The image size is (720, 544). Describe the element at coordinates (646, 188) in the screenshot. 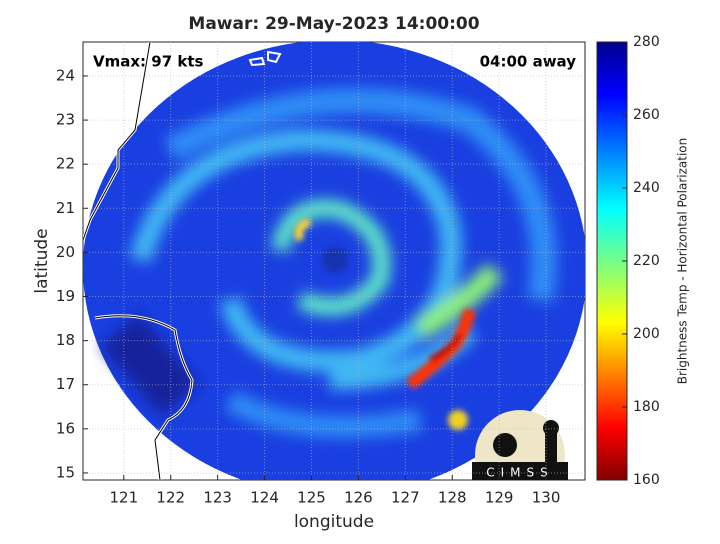

I see `colorbar-tick-label: 240` at that location.